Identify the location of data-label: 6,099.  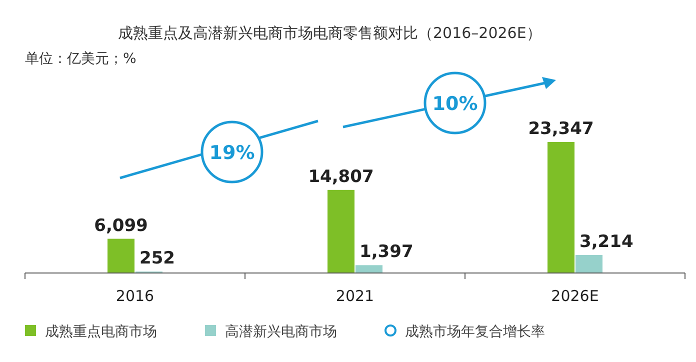
(121, 226).